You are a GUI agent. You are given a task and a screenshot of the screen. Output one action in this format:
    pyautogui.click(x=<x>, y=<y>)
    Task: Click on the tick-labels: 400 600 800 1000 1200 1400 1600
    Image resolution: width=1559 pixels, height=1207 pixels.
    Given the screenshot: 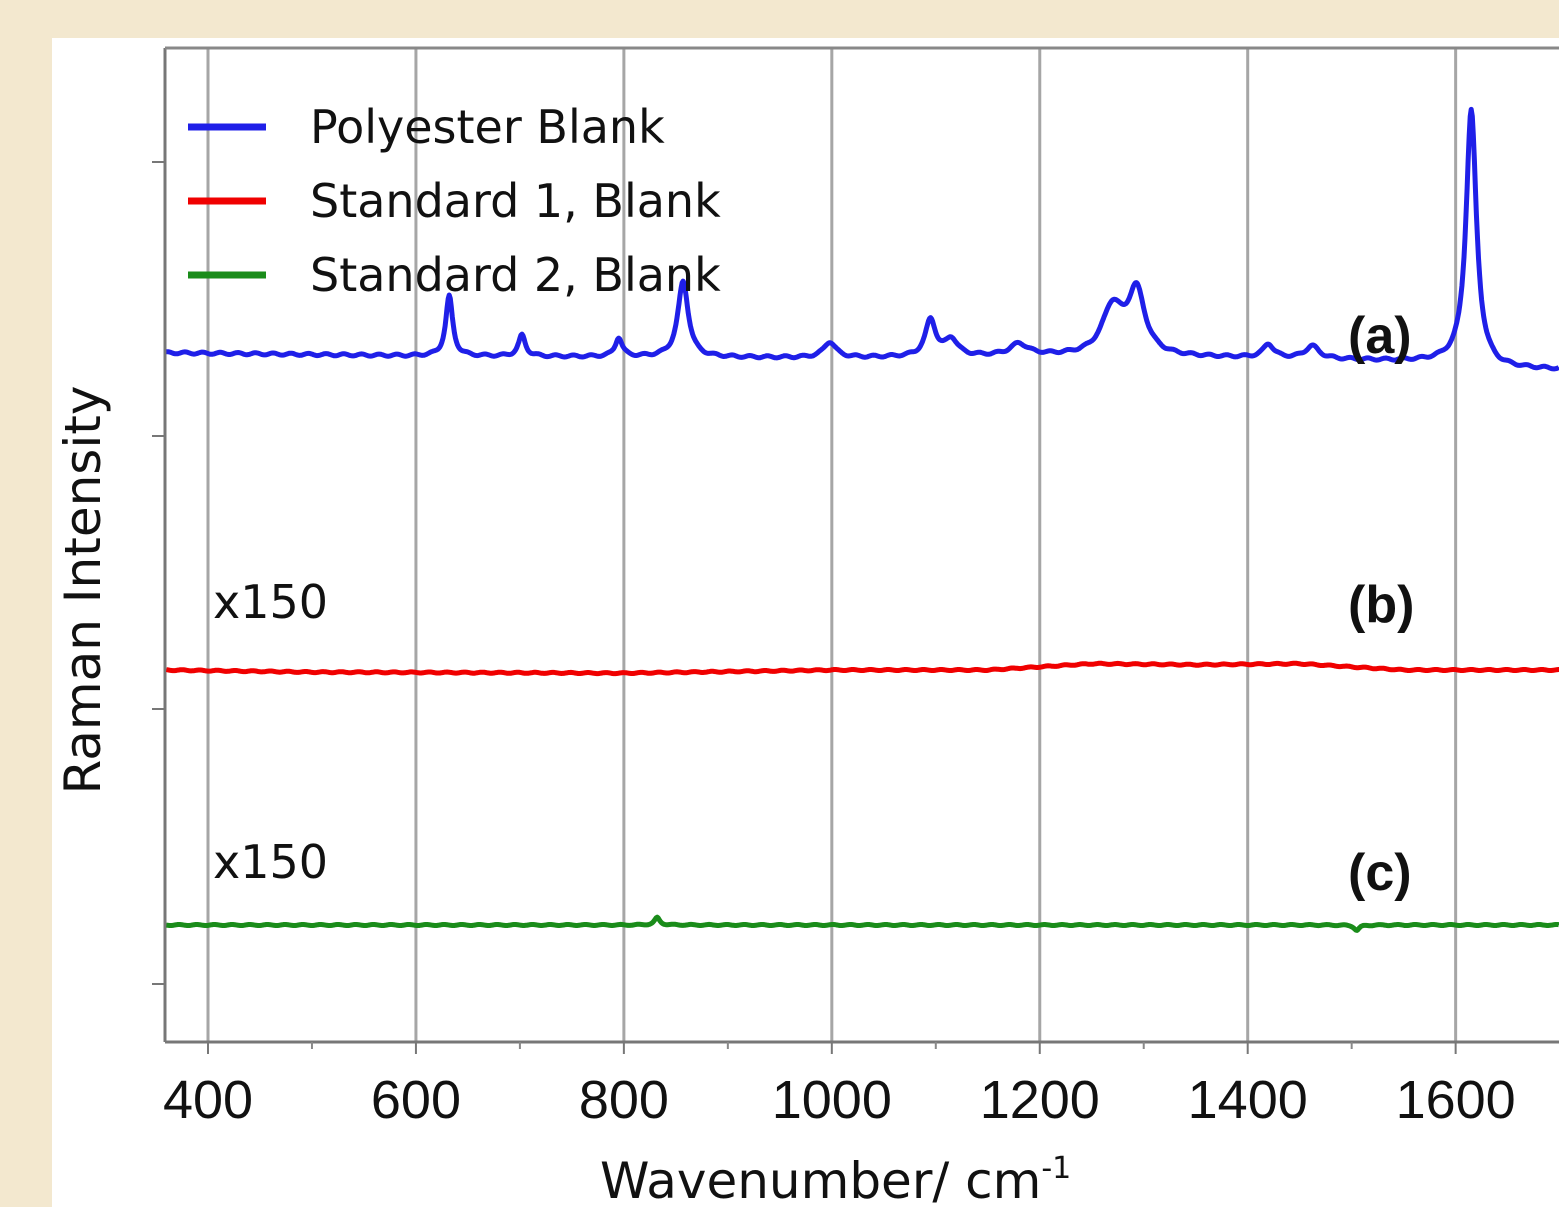 What is the action you would take?
    pyautogui.click(x=839, y=1100)
    